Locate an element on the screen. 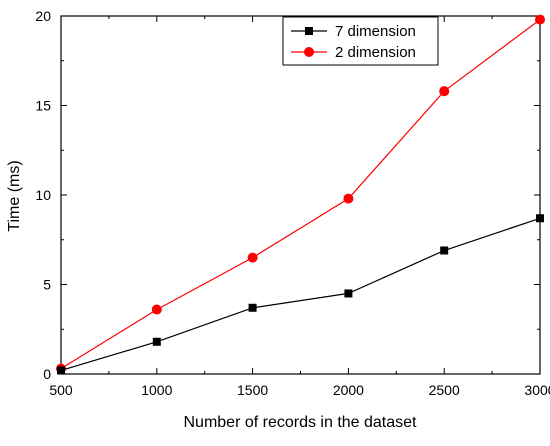  x-tick-label: 2000 is located at coordinates (348, 390).